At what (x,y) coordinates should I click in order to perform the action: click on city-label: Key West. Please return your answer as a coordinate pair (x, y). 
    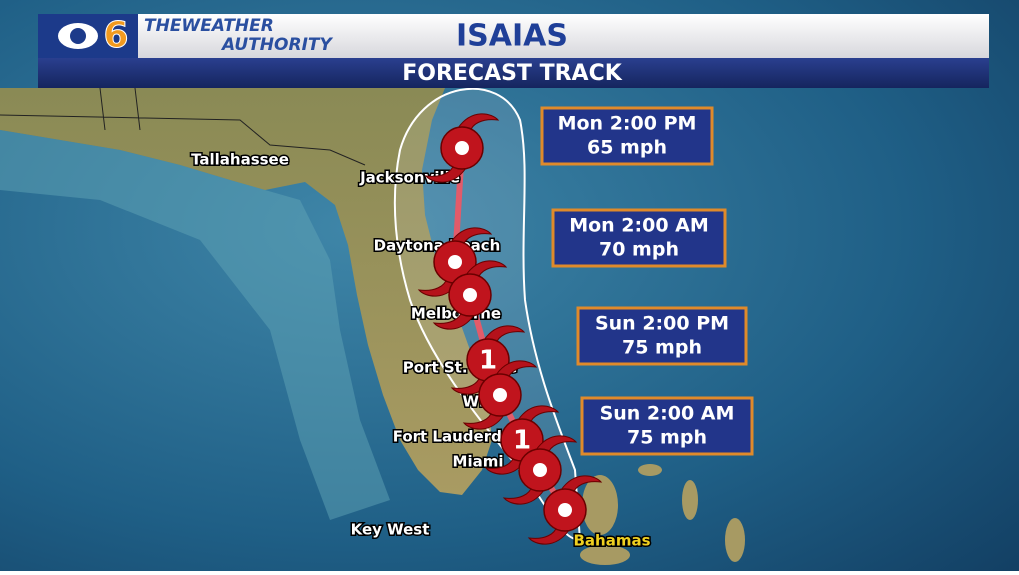
    Looking at the image, I should click on (390, 530).